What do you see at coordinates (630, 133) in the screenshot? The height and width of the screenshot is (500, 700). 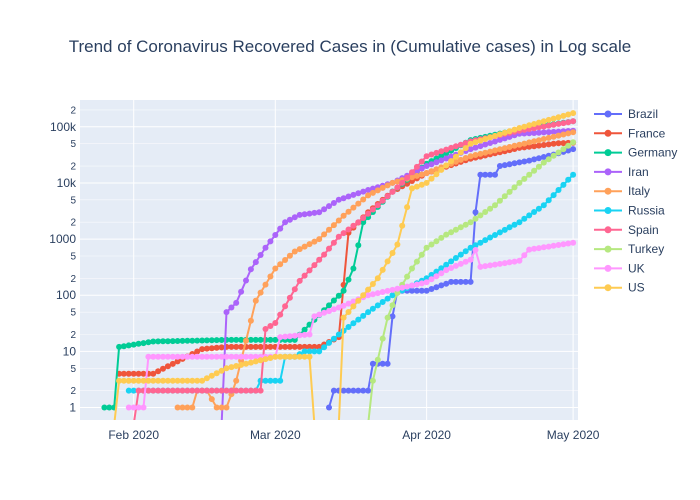 I see `legend-item-france: France` at bounding box center [630, 133].